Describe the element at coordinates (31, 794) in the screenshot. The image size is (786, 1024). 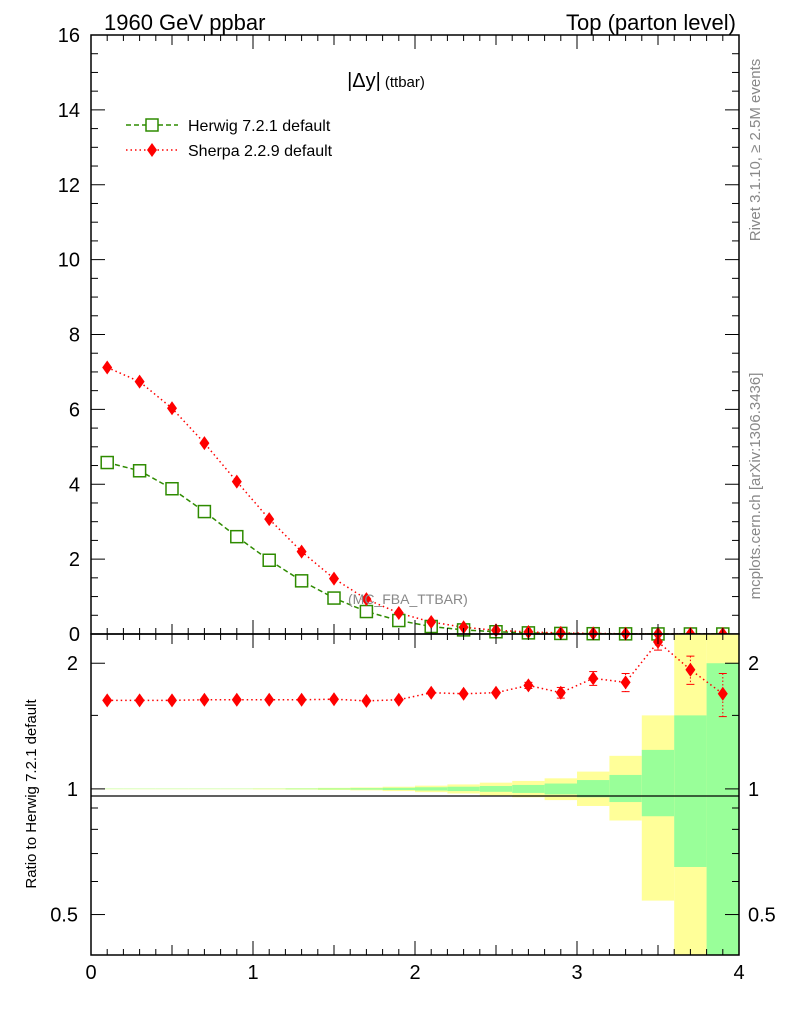
I see `ratio-ylabel: Ratio to Herwig 7.2.1 default` at that location.